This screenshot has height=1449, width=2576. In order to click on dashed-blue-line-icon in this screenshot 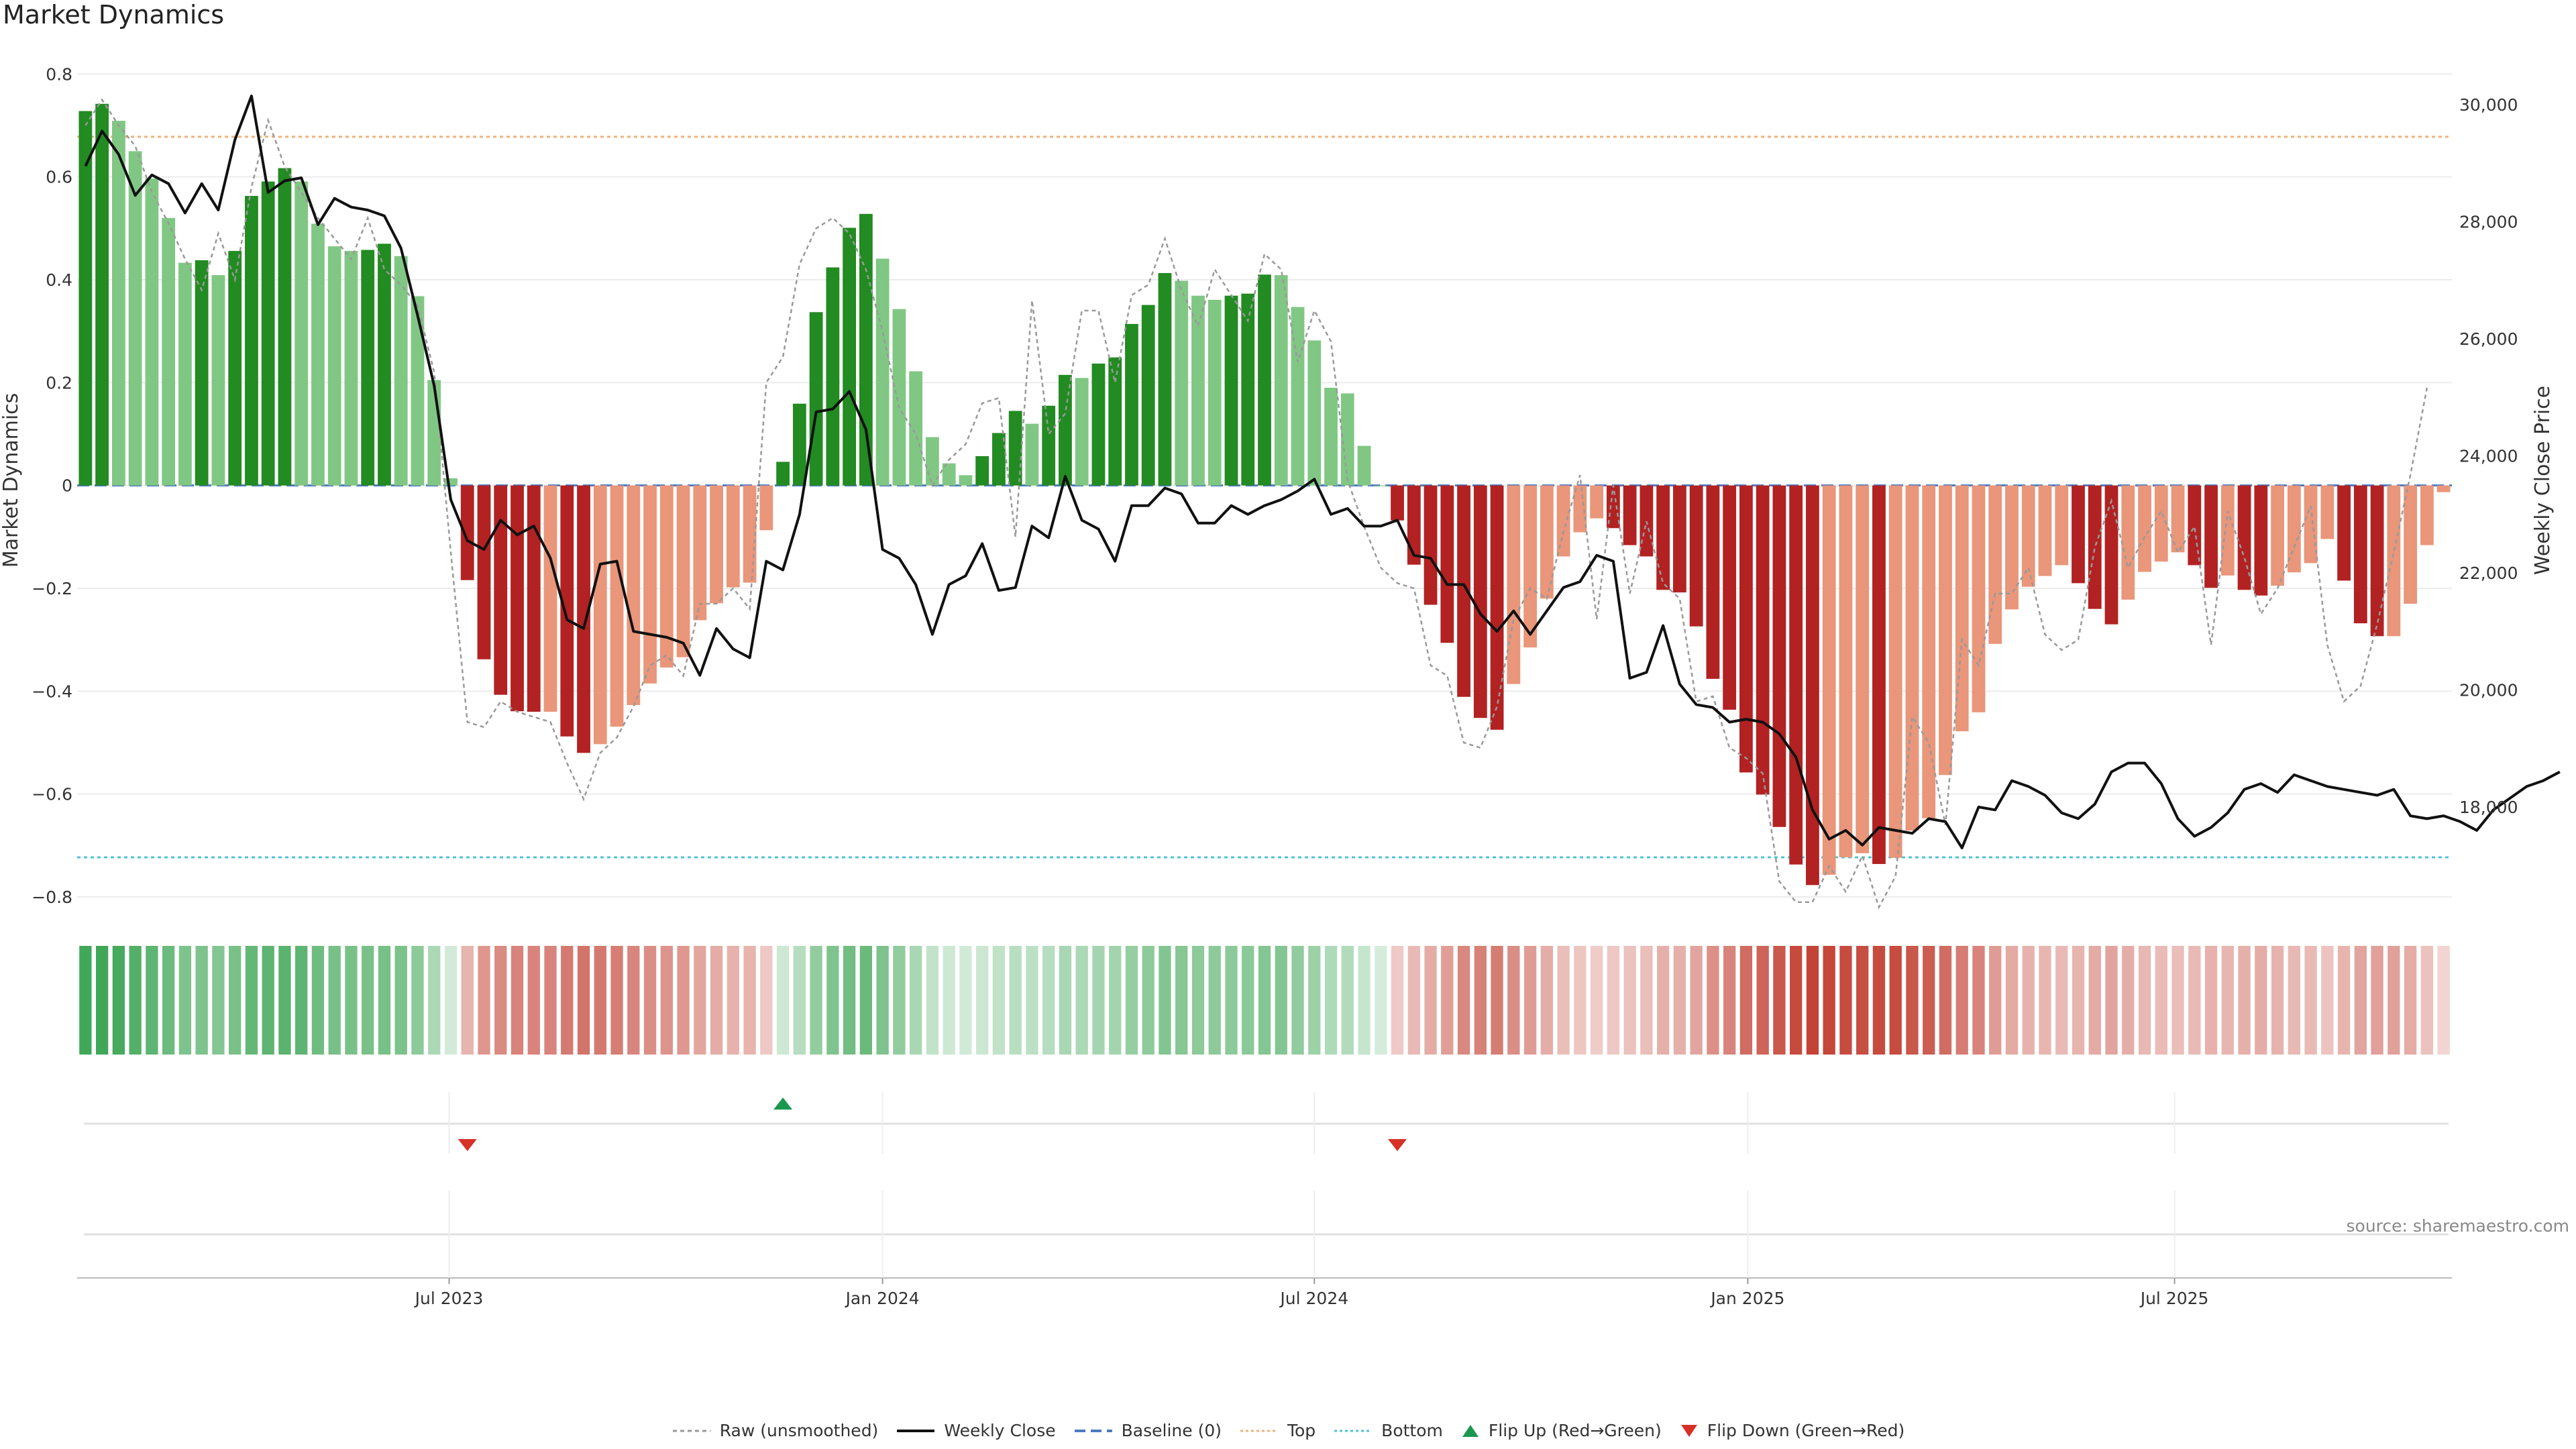, I will do `click(1093, 1430)`.